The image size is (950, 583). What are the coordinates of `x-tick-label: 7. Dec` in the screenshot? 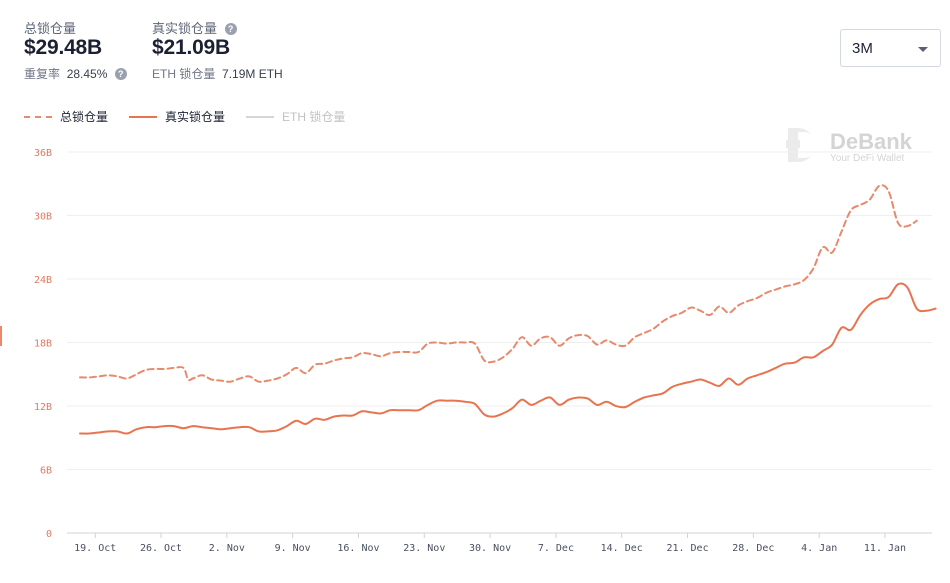 It's located at (556, 548).